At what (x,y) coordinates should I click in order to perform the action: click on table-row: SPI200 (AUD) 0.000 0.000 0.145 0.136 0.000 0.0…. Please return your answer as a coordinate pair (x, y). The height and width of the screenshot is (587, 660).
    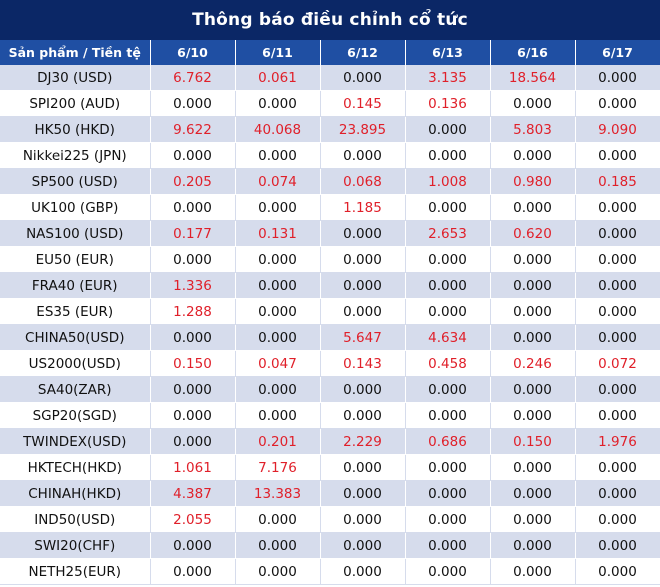
    Looking at the image, I should click on (330, 103).